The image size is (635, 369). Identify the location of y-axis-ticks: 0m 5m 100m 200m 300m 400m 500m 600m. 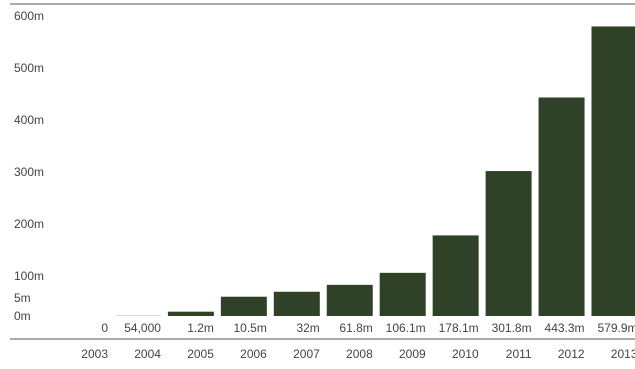
(29, 166).